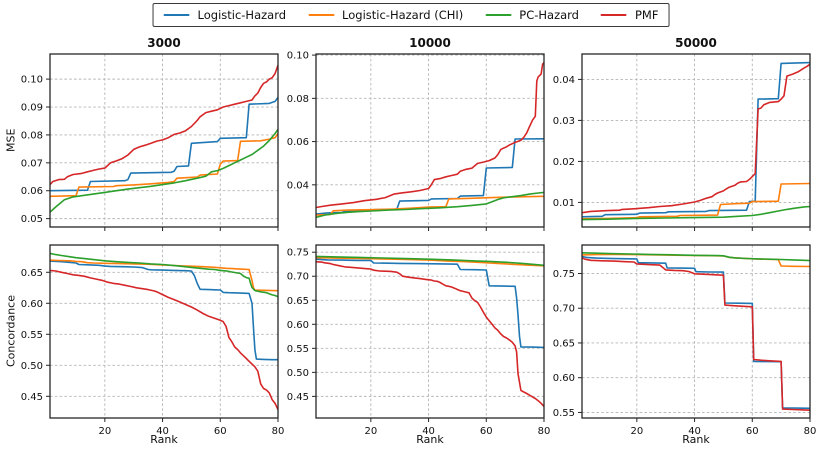  Describe the element at coordinates (403, 15) in the screenshot. I see `legend-label: Logistic-Hazard (CHI)` at that location.